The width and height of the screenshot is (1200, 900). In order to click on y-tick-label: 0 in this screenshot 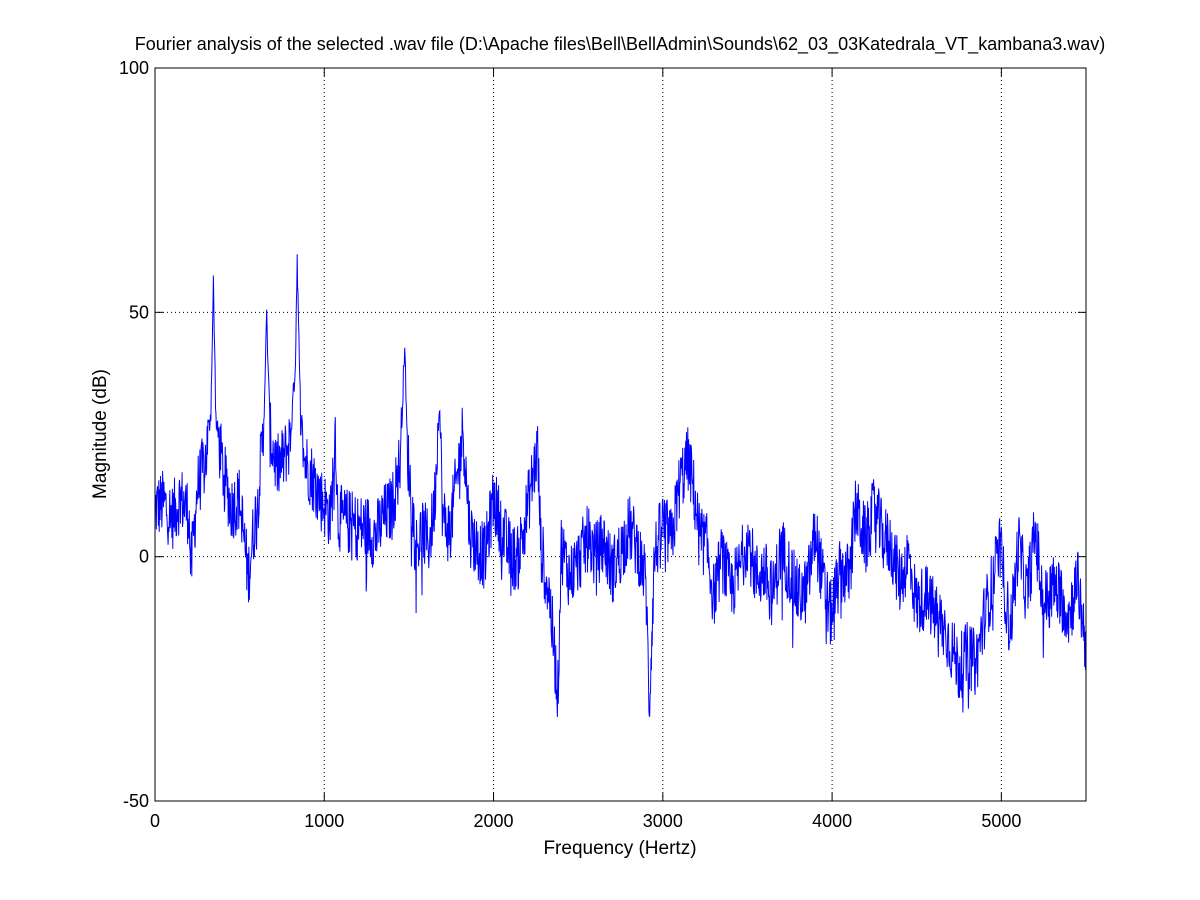, I will do `click(144, 557)`.